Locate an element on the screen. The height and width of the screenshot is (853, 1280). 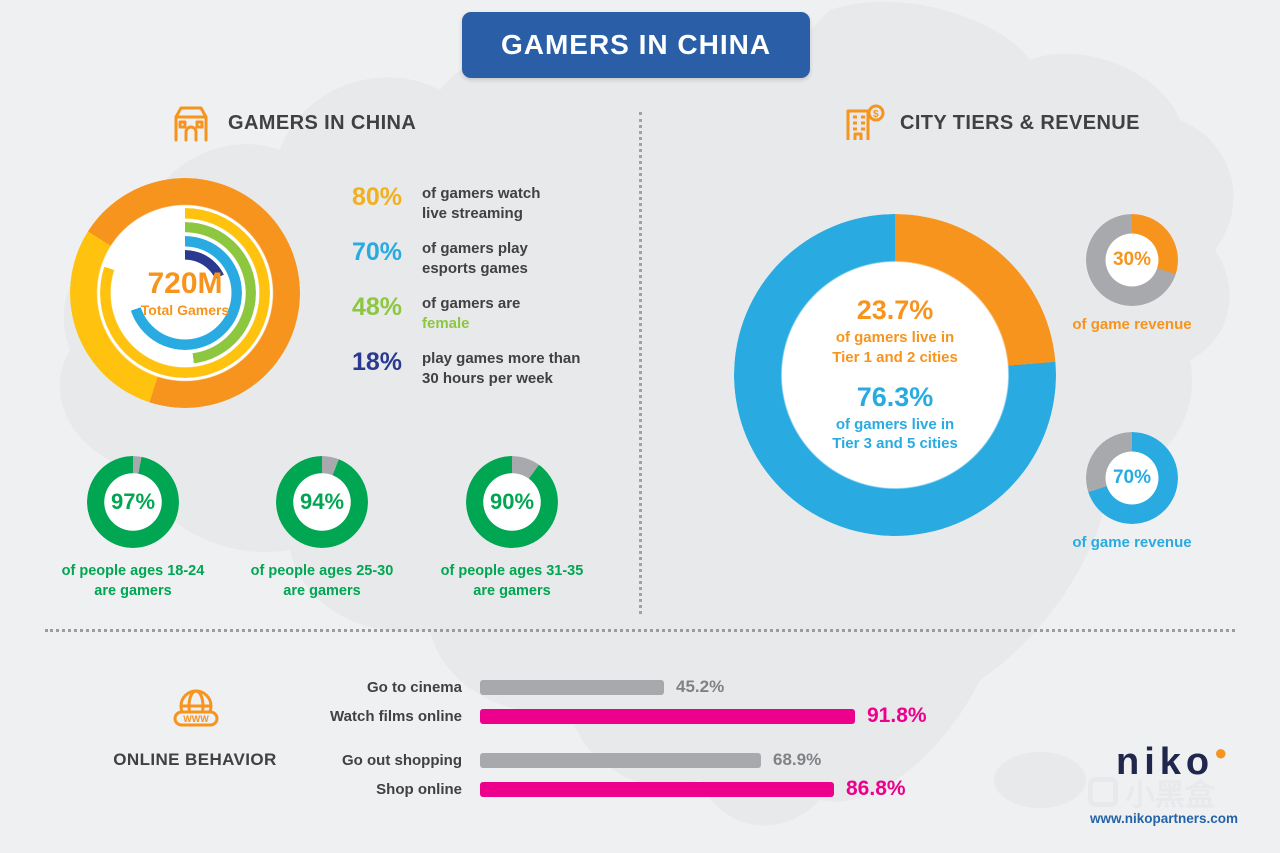
watermark: 小黑盒 is located at coordinates (1151, 792).